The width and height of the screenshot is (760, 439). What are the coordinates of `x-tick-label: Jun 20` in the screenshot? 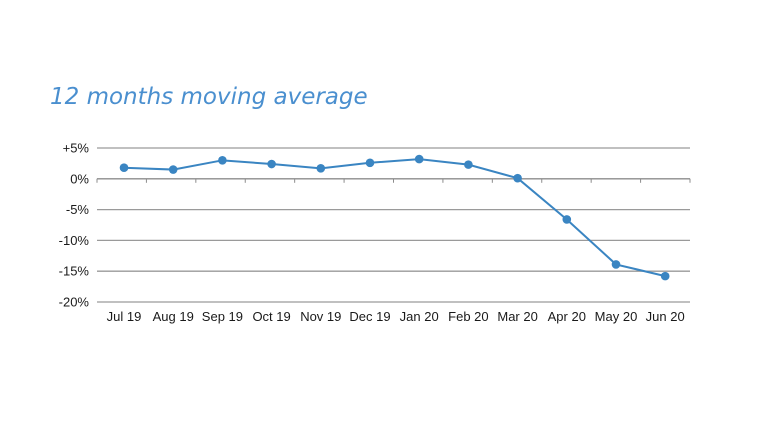 It's located at (665, 316).